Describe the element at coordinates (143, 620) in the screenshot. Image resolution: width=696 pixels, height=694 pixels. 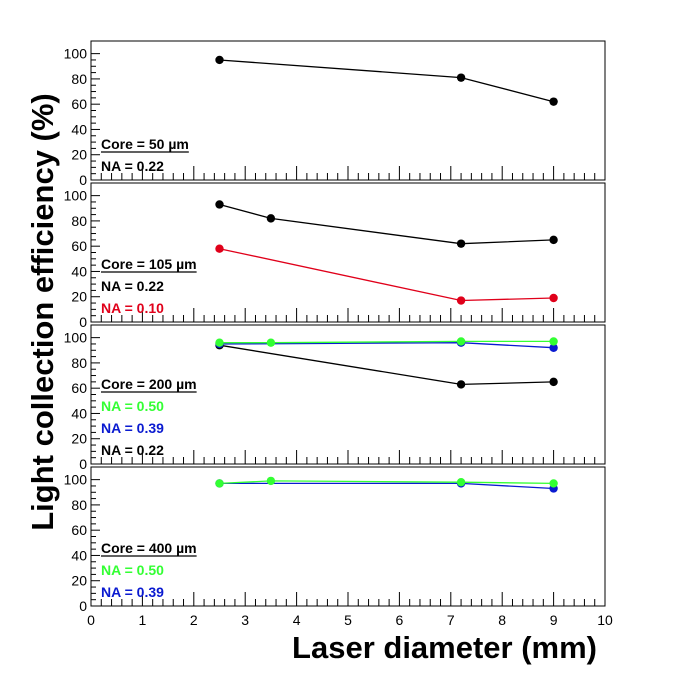
I see `x-tick-label: 1` at that location.